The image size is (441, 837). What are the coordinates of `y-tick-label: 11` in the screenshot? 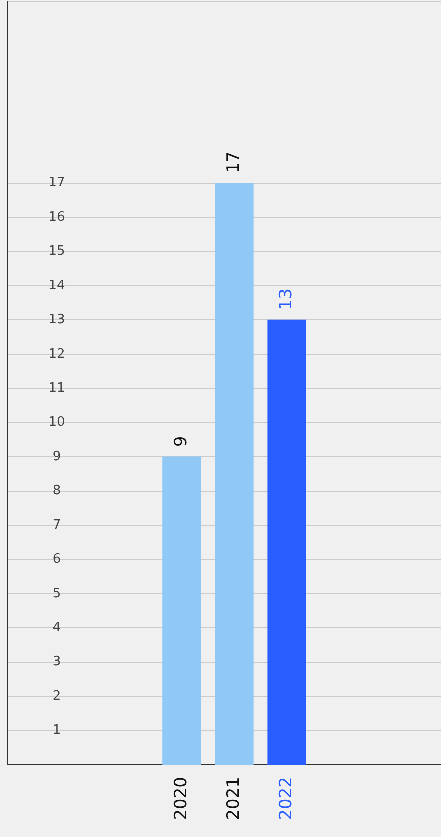 It's located at (57, 388).